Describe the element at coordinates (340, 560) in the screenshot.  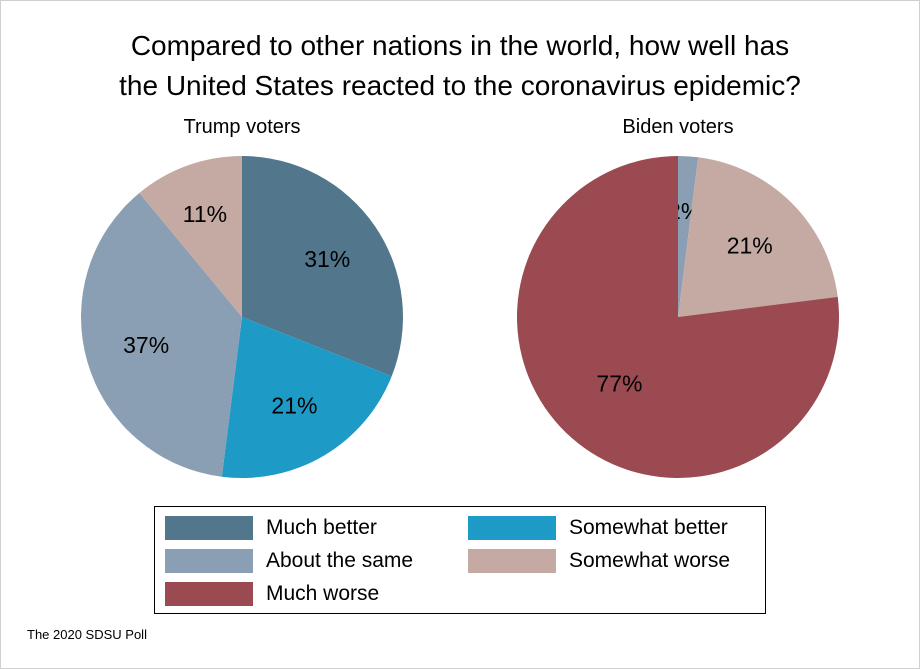
I see `legend-label-about-the-same: About the same` at that location.